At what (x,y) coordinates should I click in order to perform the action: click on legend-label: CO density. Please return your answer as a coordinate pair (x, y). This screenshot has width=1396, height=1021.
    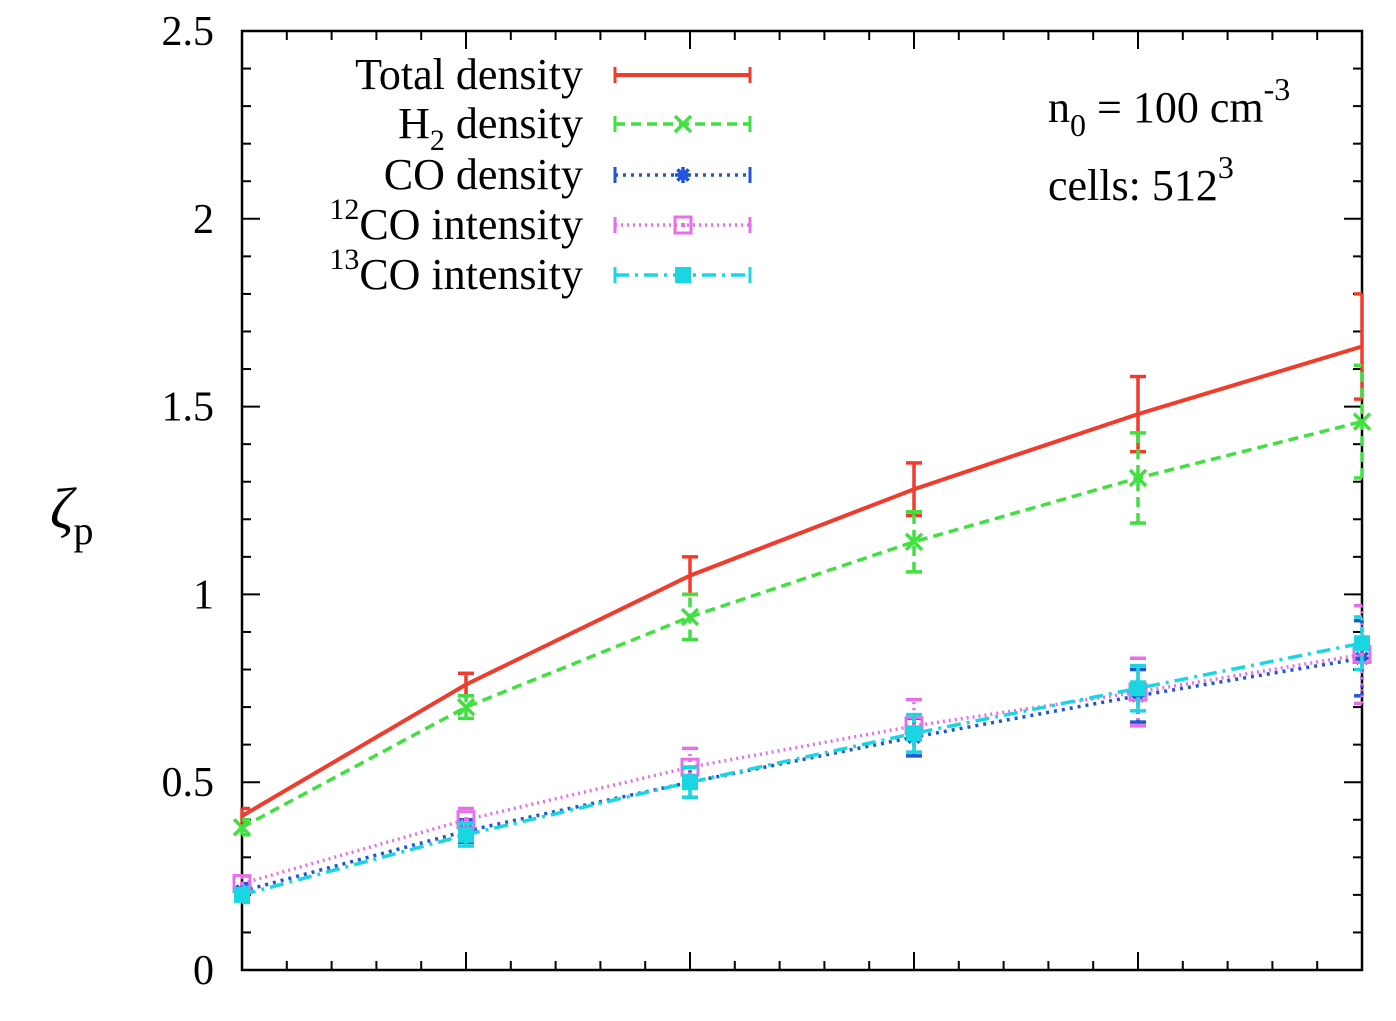
    Looking at the image, I should click on (483, 174).